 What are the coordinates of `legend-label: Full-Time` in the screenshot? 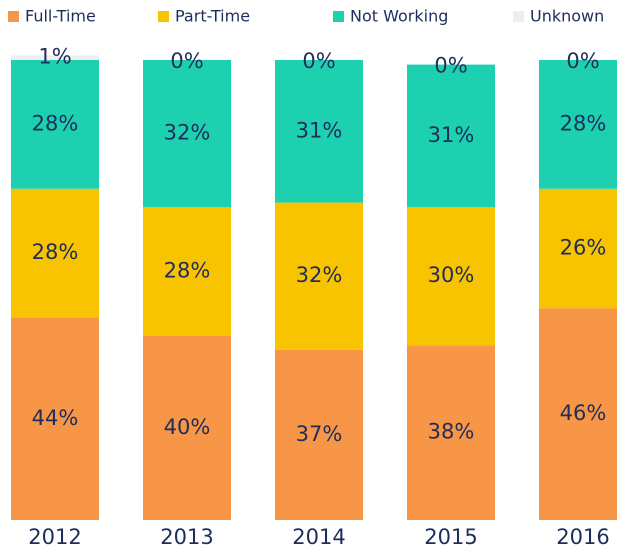 It's located at (60, 16).